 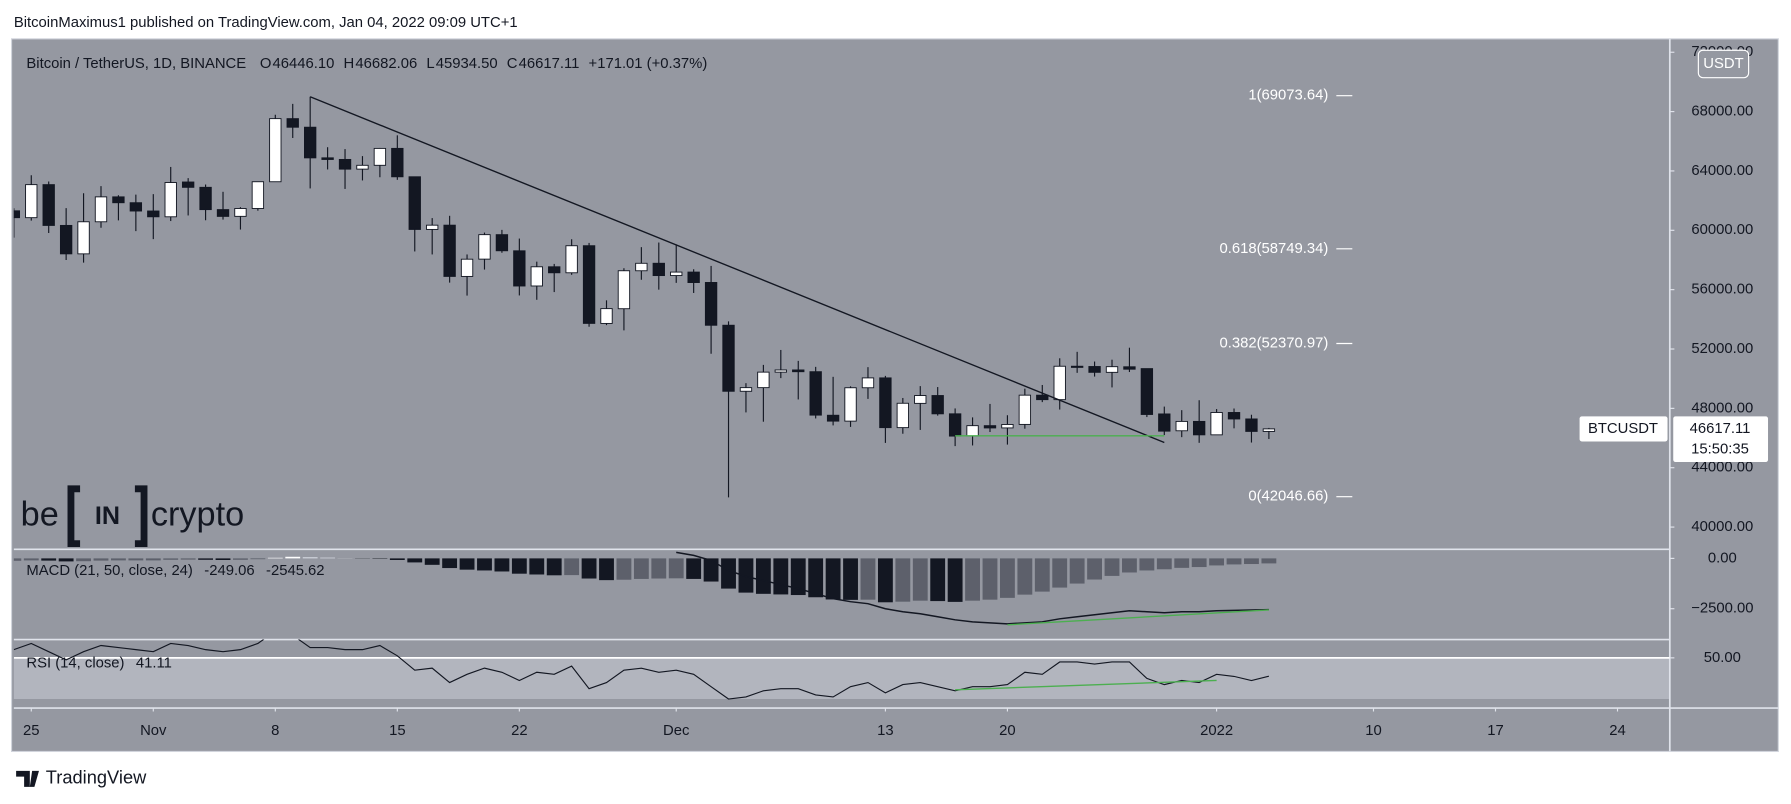 I want to click on legend-letter: L, so click(x=430, y=64).